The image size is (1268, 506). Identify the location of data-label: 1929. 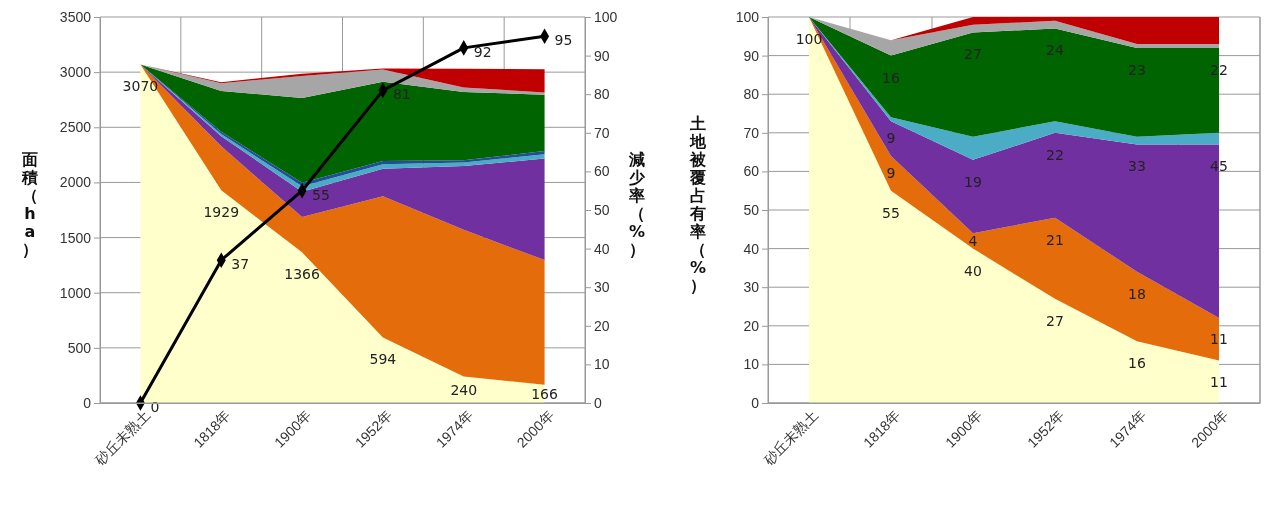
(221, 212).